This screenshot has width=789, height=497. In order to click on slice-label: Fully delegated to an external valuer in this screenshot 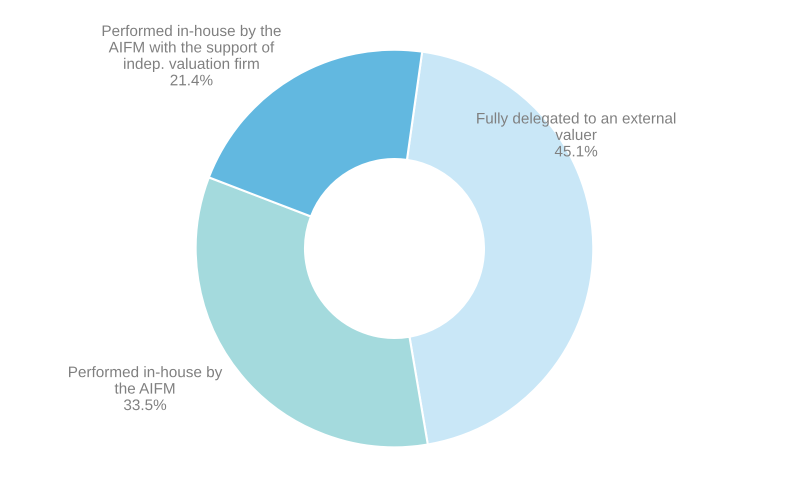, I will do `click(576, 126)`.